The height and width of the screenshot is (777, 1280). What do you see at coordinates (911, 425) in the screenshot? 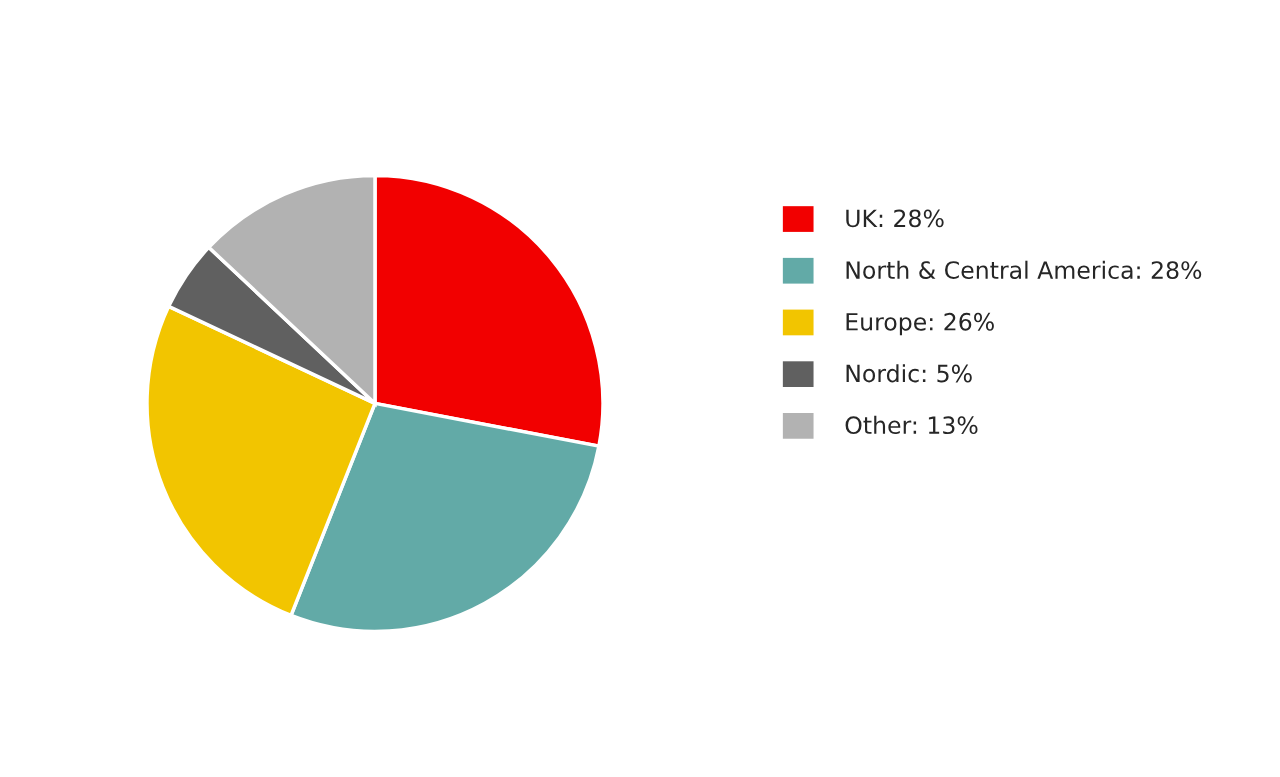
I see `legend-label: Other: 13%` at bounding box center [911, 425].